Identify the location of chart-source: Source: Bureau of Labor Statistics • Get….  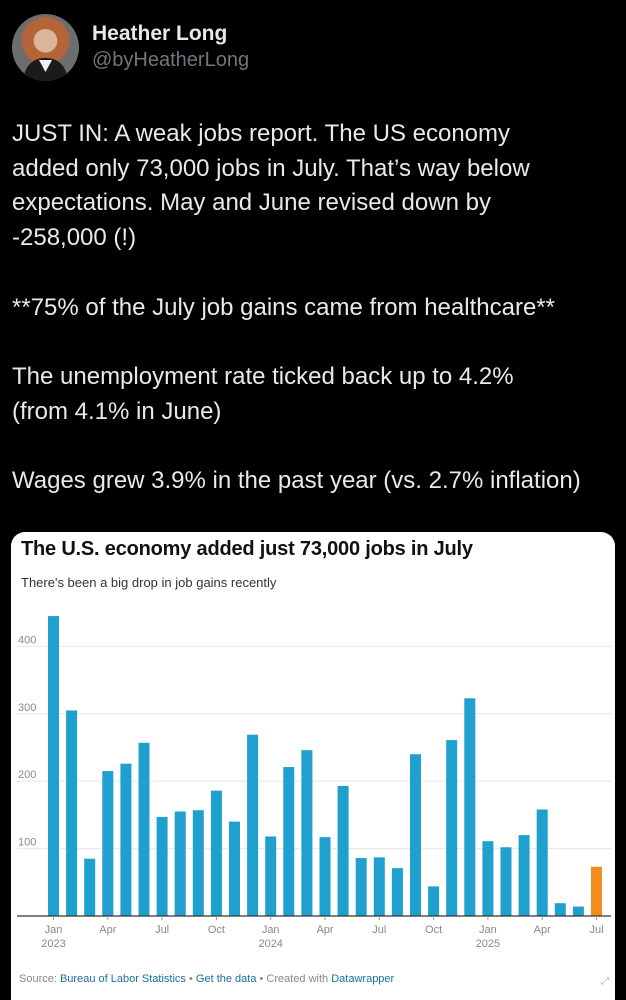
(206, 979).